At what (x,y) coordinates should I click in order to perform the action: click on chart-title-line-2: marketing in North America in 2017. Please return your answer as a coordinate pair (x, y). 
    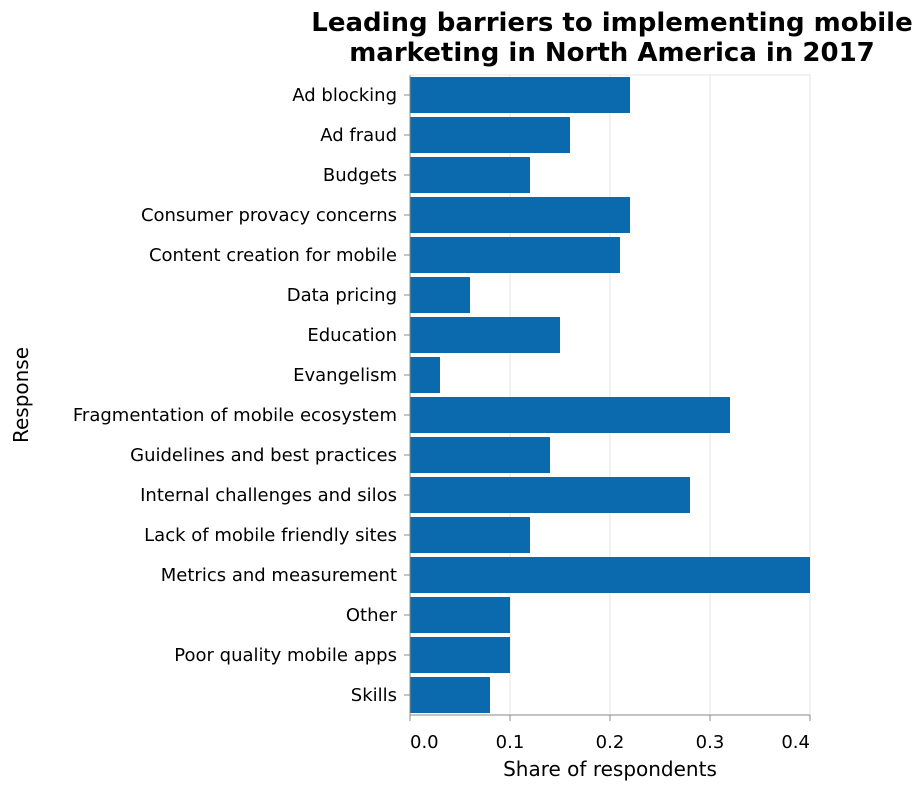
    Looking at the image, I should click on (612, 53).